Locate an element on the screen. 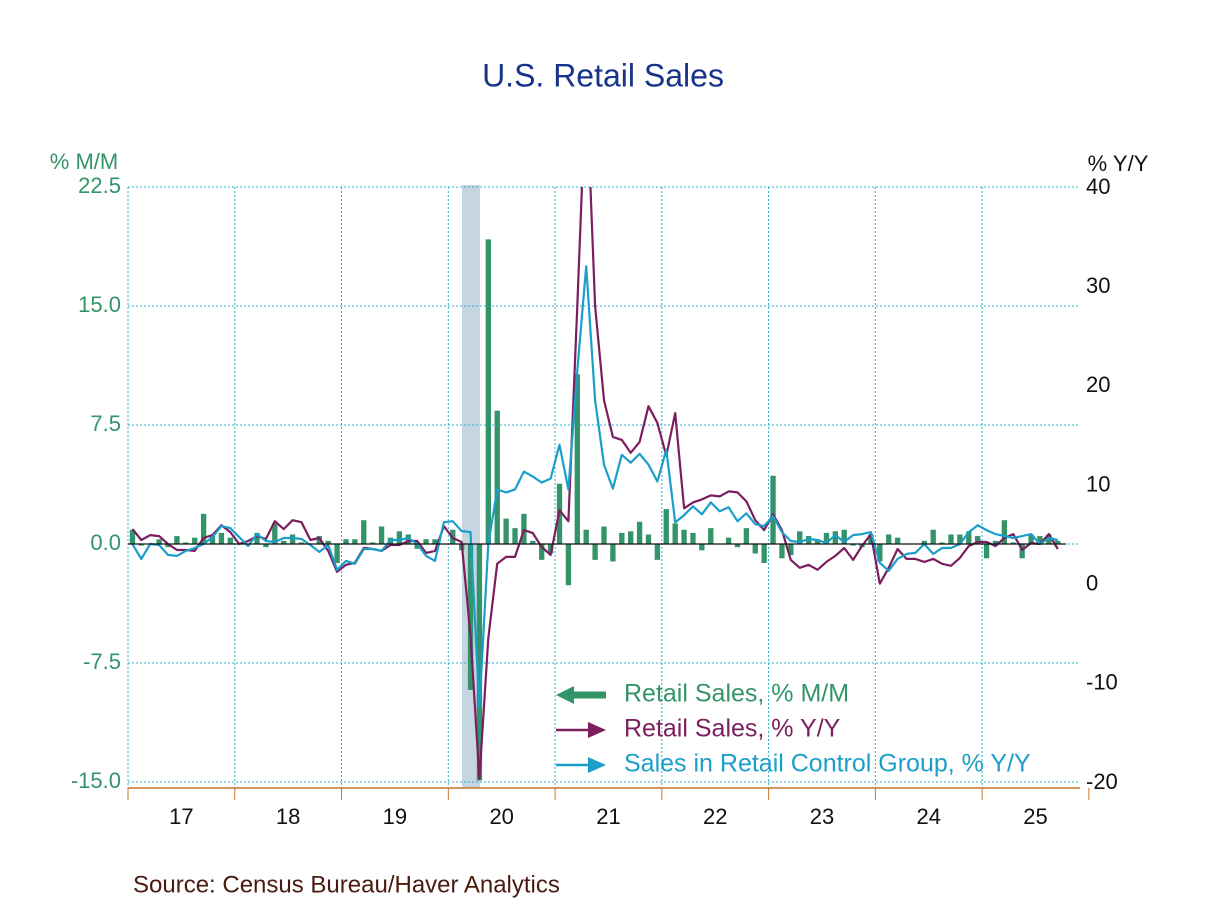  y-tick-label: 22.5 is located at coordinates (99, 185).